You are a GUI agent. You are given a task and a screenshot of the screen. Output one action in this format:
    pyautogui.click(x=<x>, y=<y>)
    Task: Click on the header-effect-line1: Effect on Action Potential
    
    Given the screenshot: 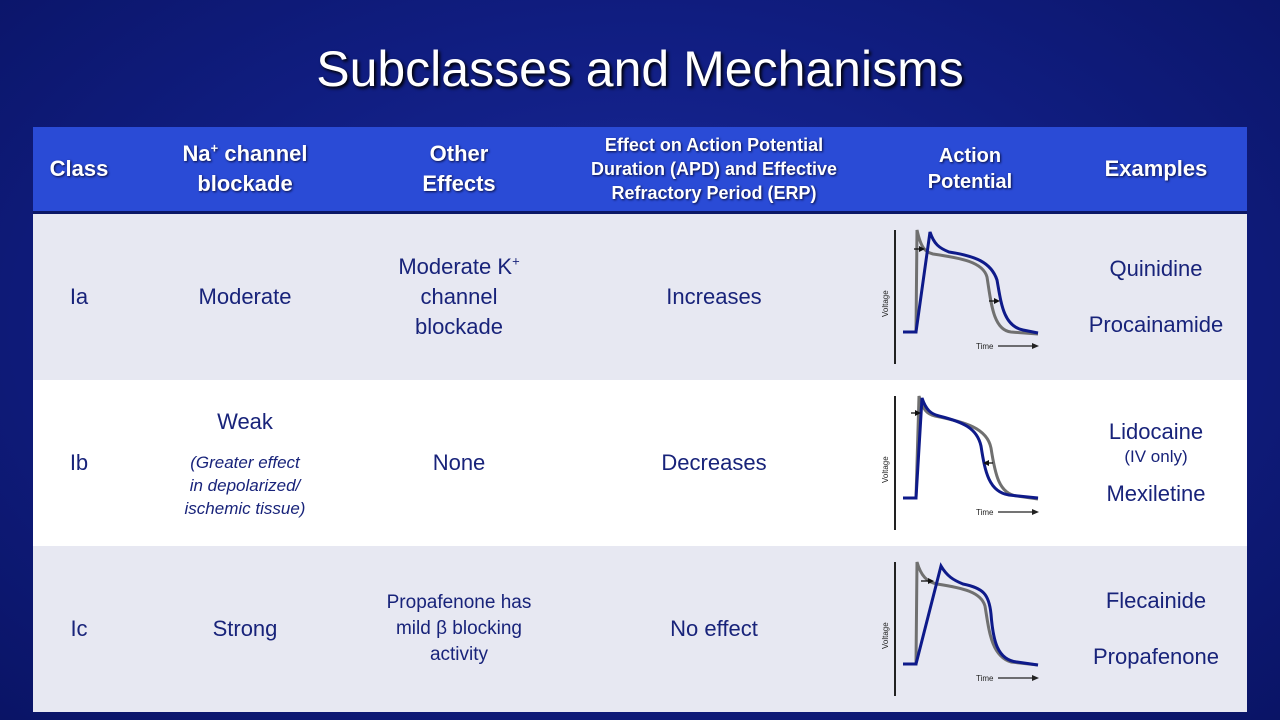 What is the action you would take?
    pyautogui.click(x=714, y=145)
    